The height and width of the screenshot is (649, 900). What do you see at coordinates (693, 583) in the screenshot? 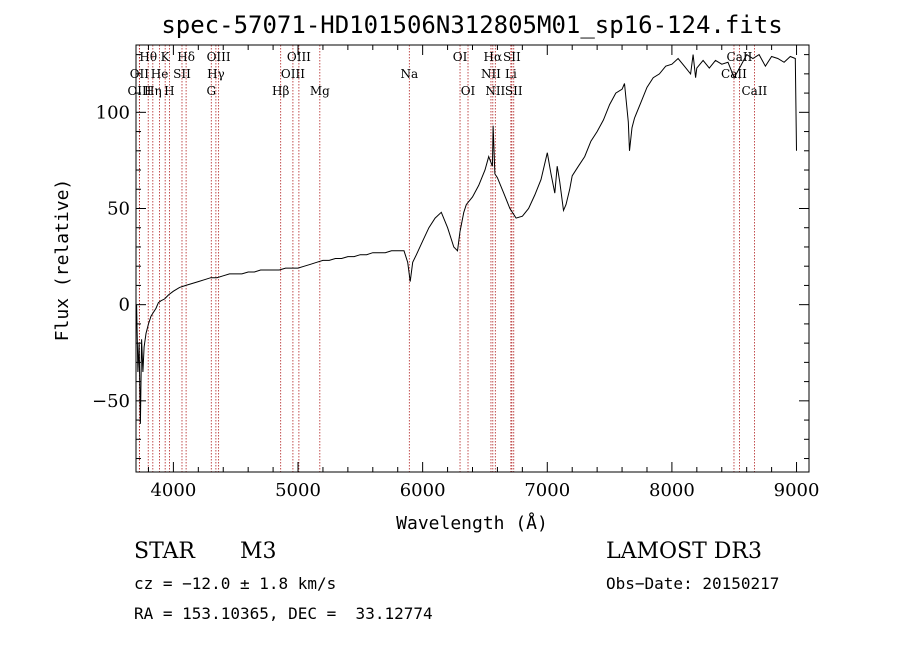
I see `observation-date: Obs−Date: 20150217` at bounding box center [693, 583].